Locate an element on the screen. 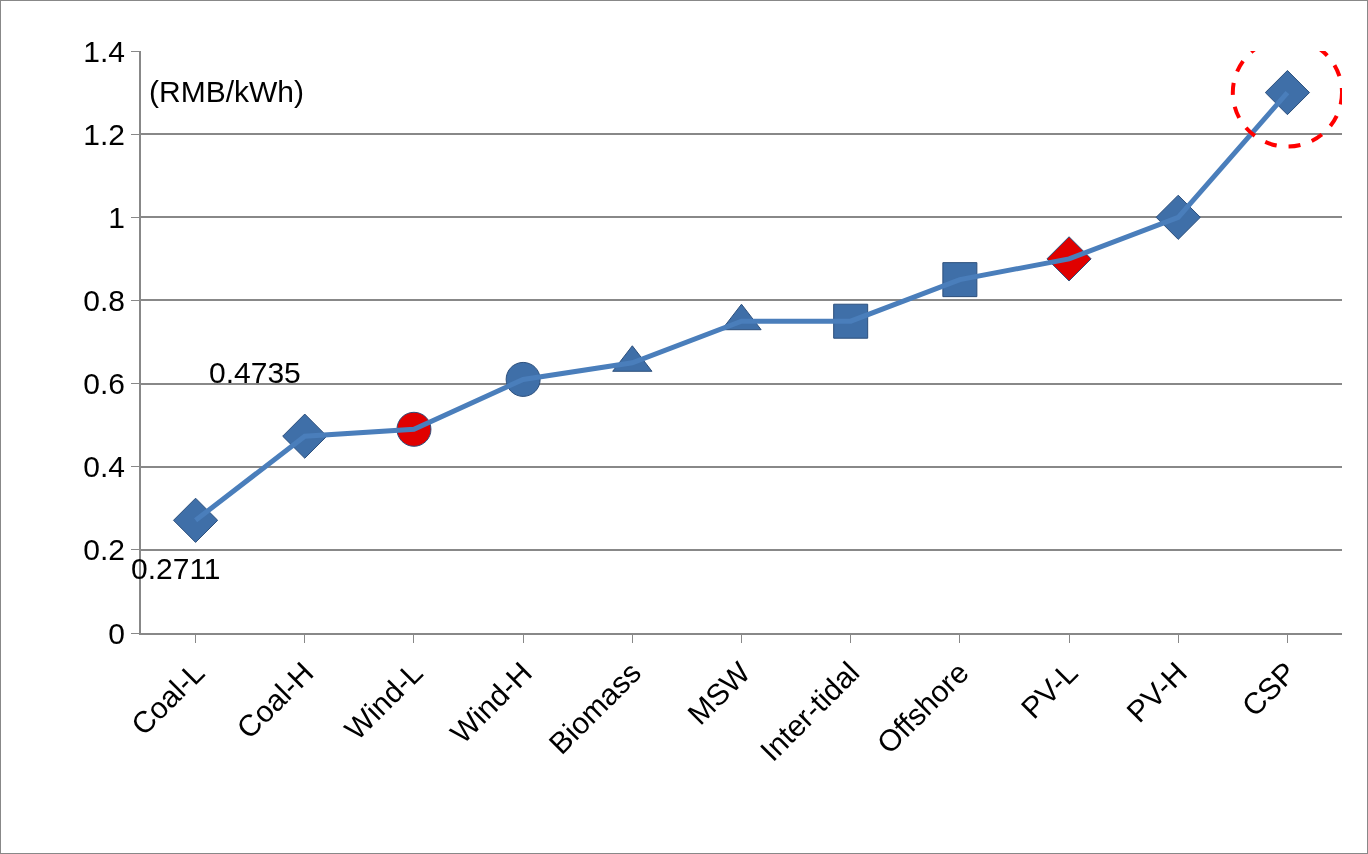 This screenshot has width=1368, height=854. annotation: (RMB/kWh) is located at coordinates (226, 91).